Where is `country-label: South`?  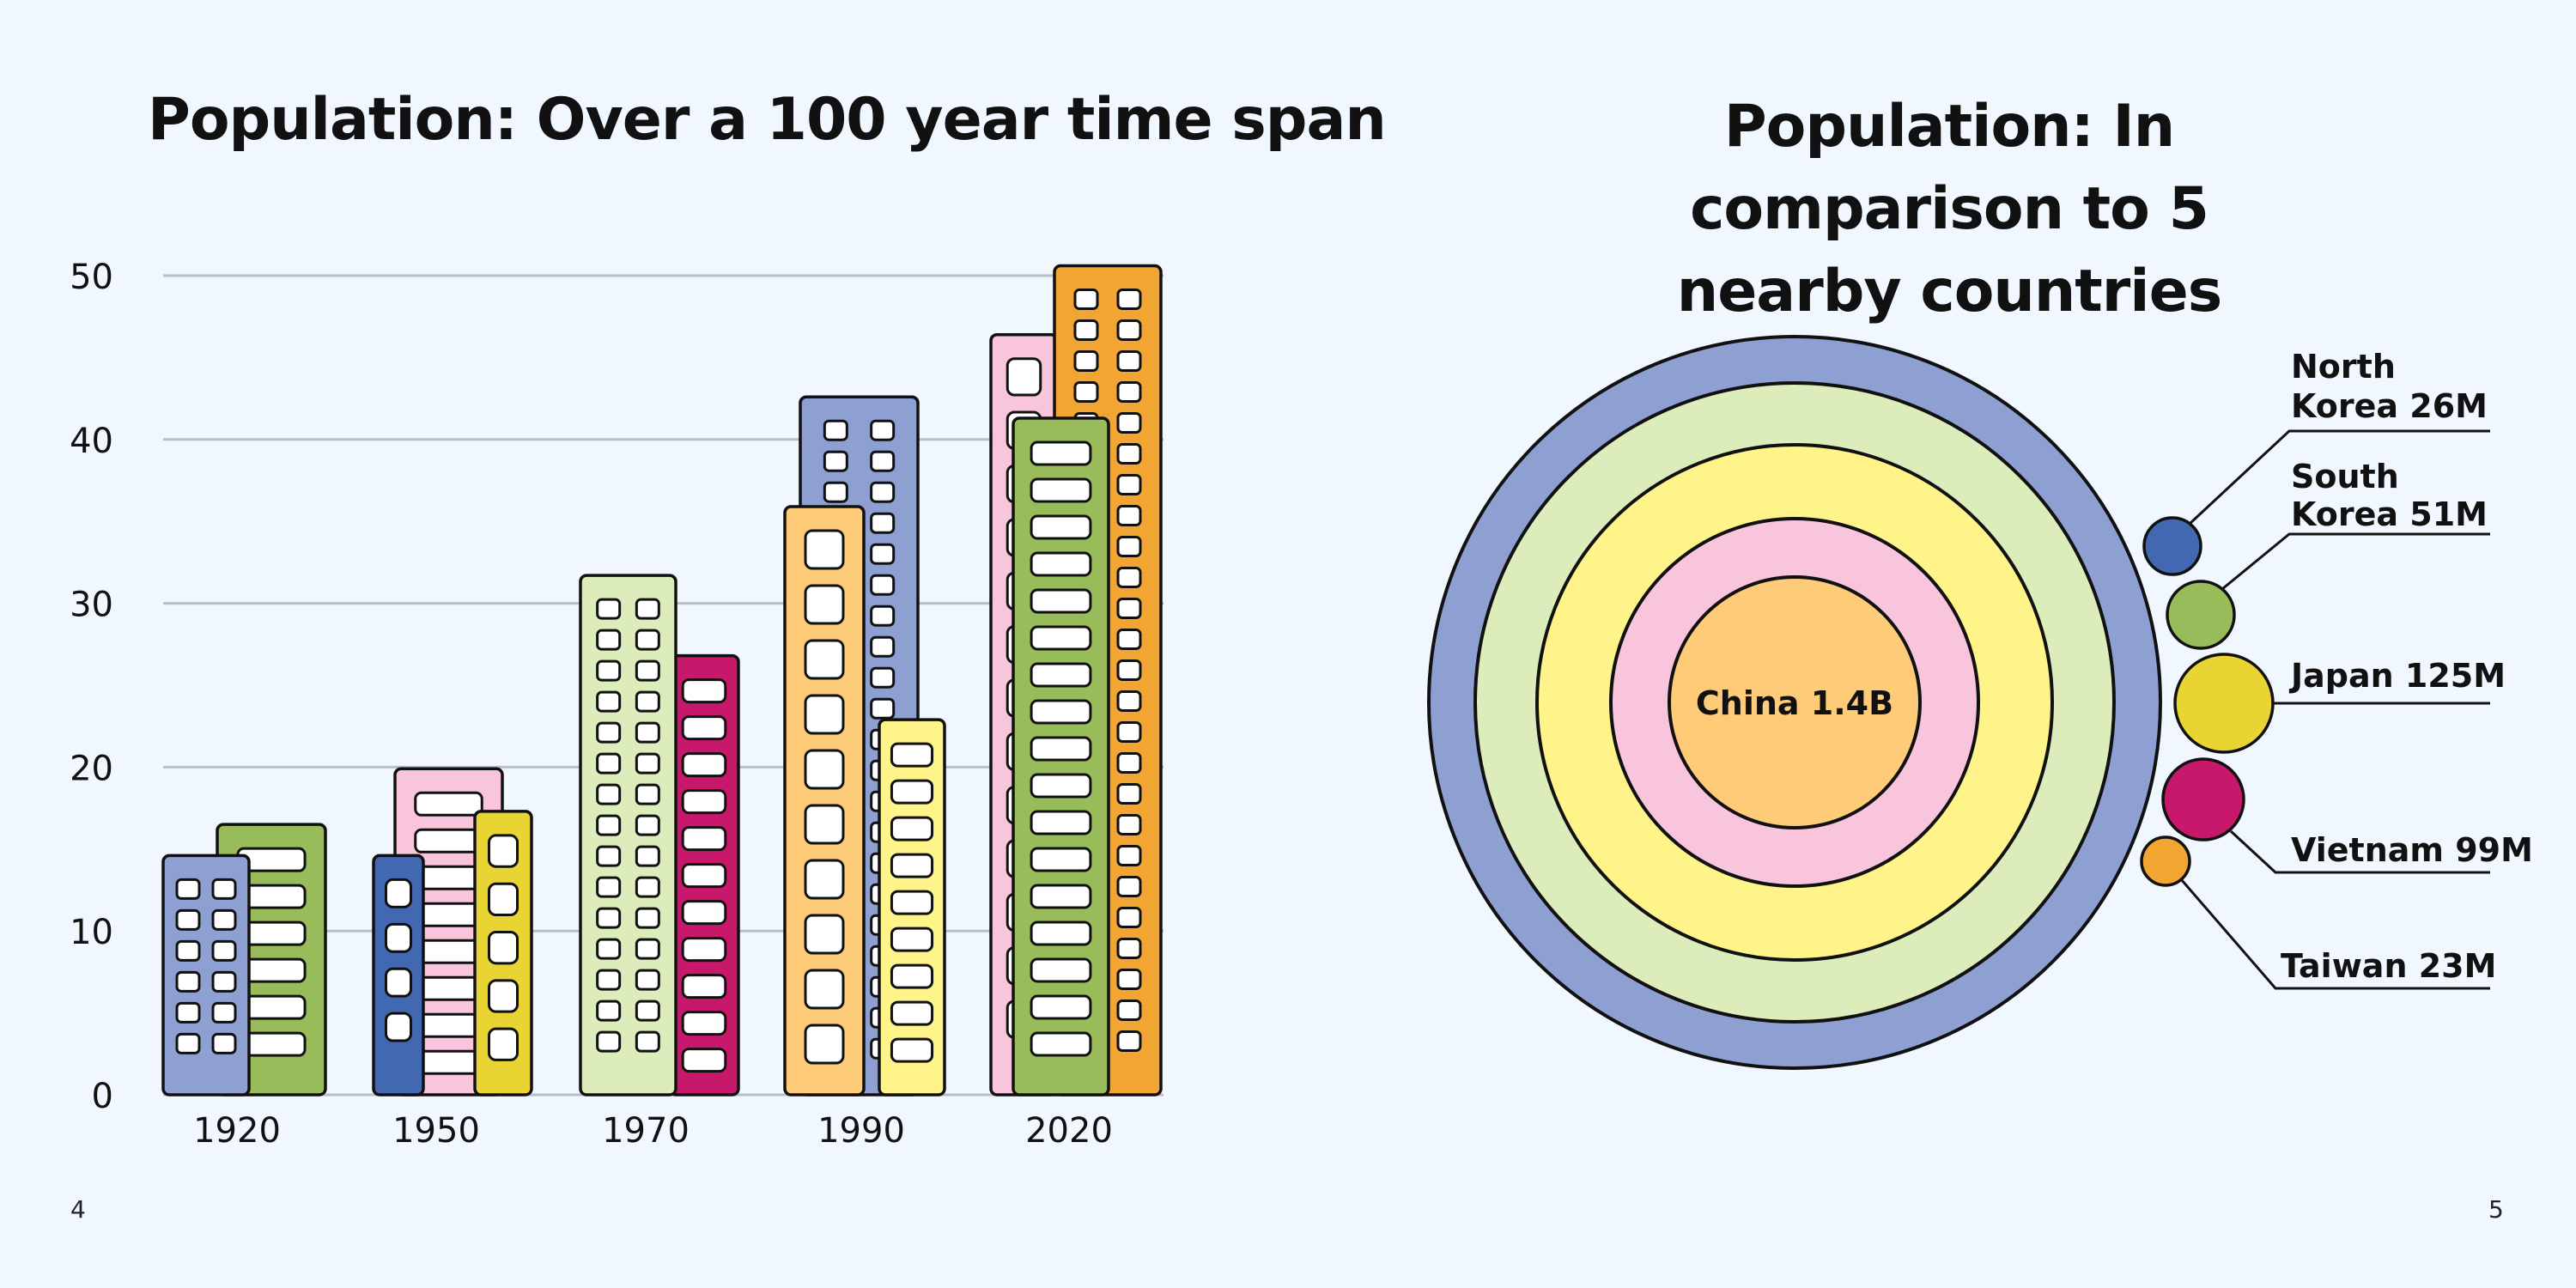 country-label: South is located at coordinates (2345, 477).